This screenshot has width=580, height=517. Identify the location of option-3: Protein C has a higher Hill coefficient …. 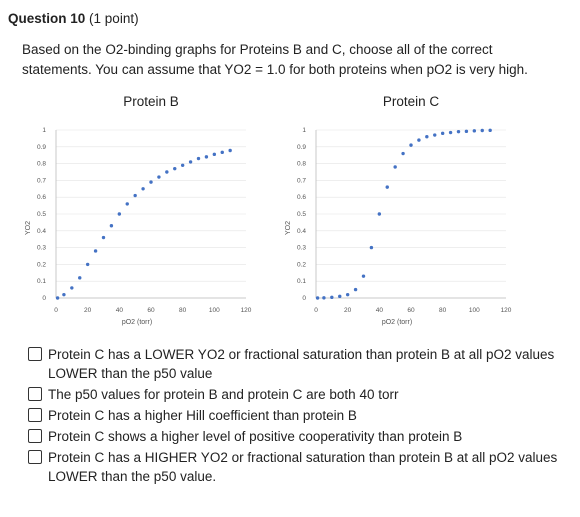
(300, 415).